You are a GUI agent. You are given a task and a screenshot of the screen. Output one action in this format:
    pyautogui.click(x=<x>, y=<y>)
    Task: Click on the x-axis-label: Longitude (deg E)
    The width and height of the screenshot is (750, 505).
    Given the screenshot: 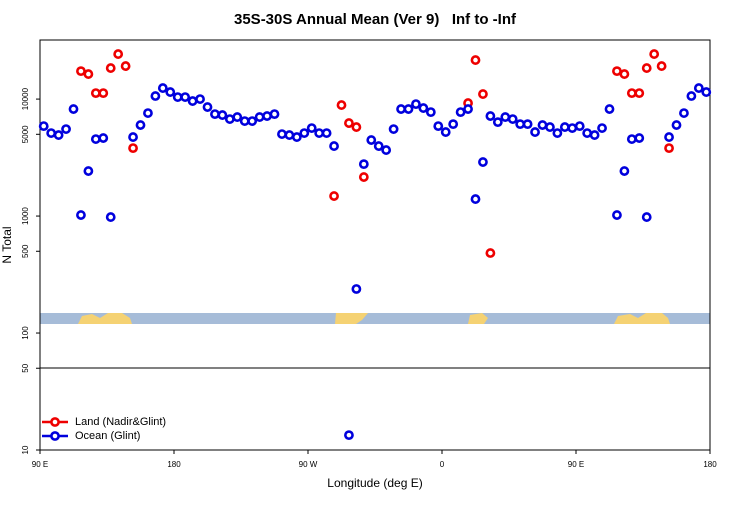 What is the action you would take?
    pyautogui.click(x=374, y=483)
    